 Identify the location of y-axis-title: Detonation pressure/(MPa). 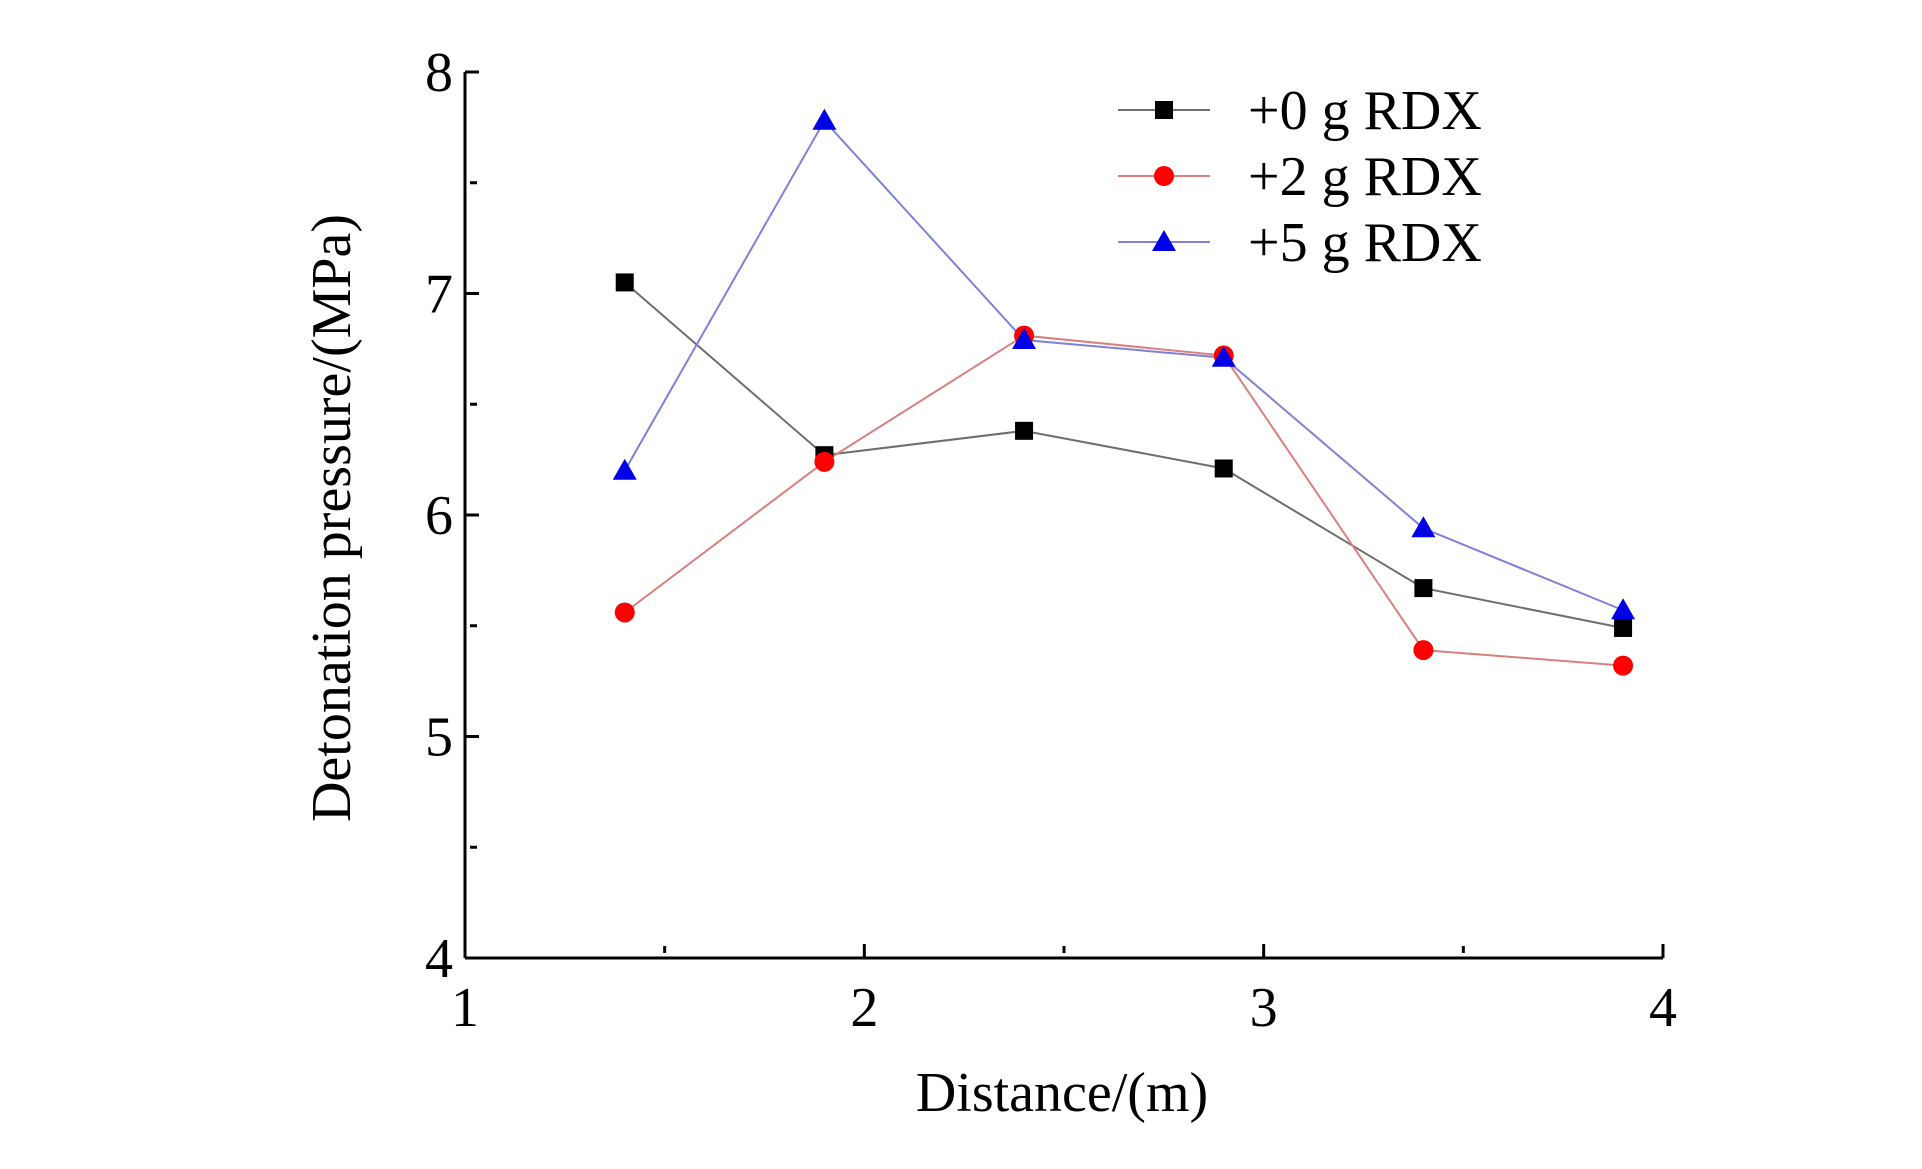
(332, 518).